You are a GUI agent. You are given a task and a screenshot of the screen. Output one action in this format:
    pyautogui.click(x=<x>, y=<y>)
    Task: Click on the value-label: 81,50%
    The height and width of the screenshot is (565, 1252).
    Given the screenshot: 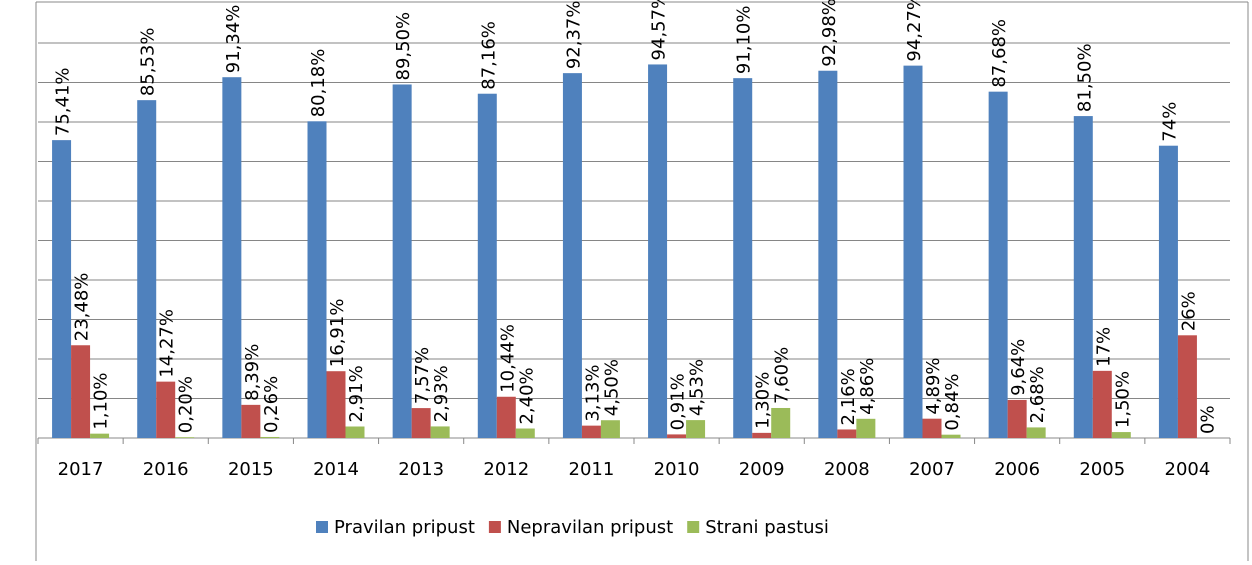 What is the action you would take?
    pyautogui.click(x=1084, y=77)
    